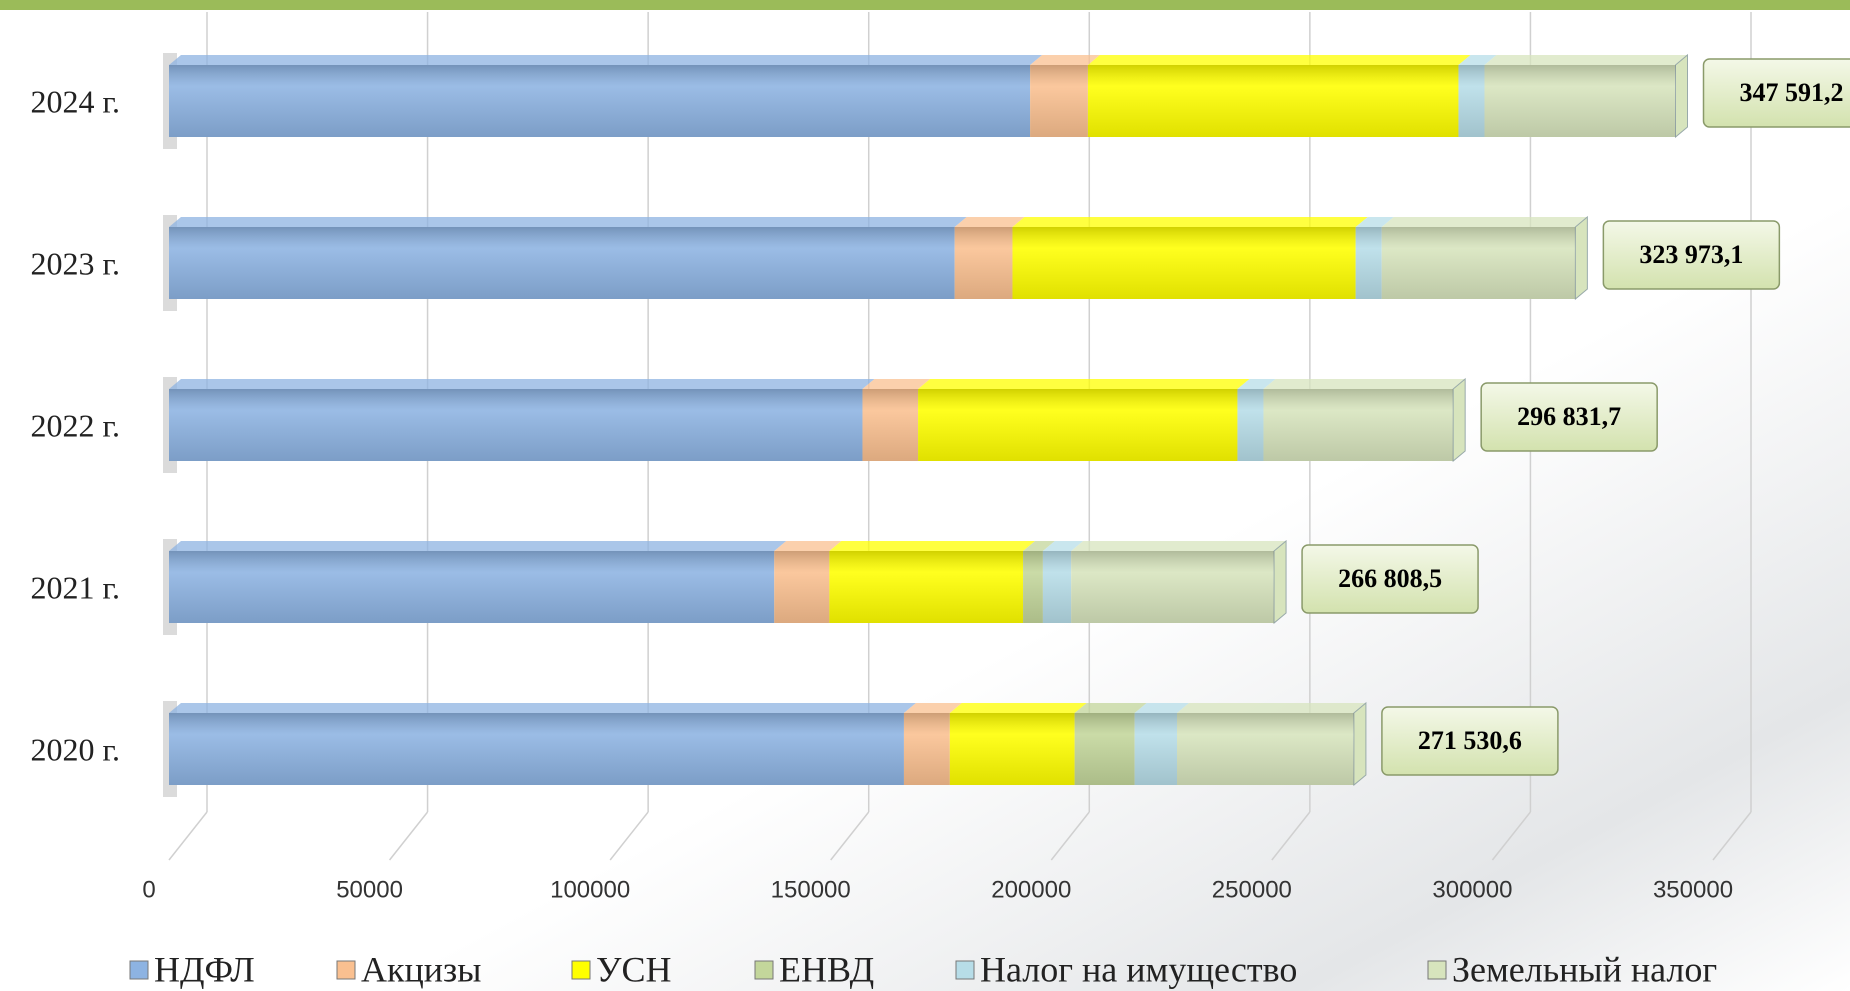 This screenshot has width=1850, height=991. Describe the element at coordinates (1031, 889) in the screenshot. I see `x-tick-label: 200000` at that location.